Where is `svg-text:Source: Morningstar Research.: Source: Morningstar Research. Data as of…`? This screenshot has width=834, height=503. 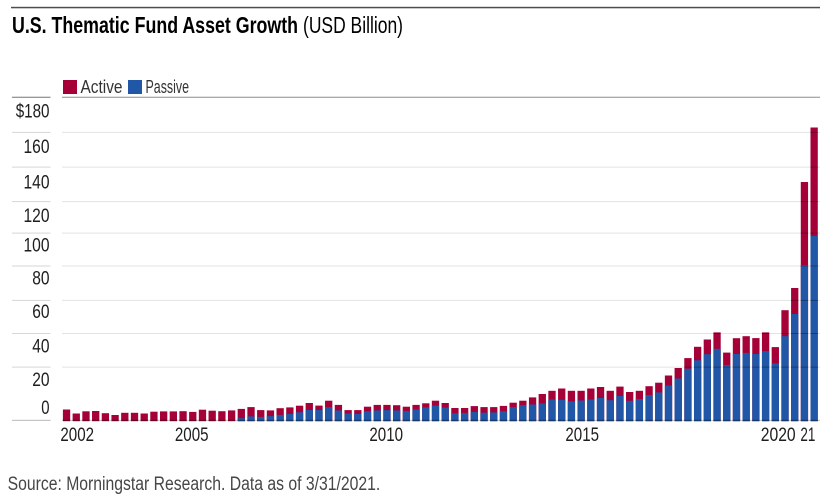 svg-text:Source: Morningstar Research.: Source: Morningstar Research. Data as of… is located at coordinates (194, 484).